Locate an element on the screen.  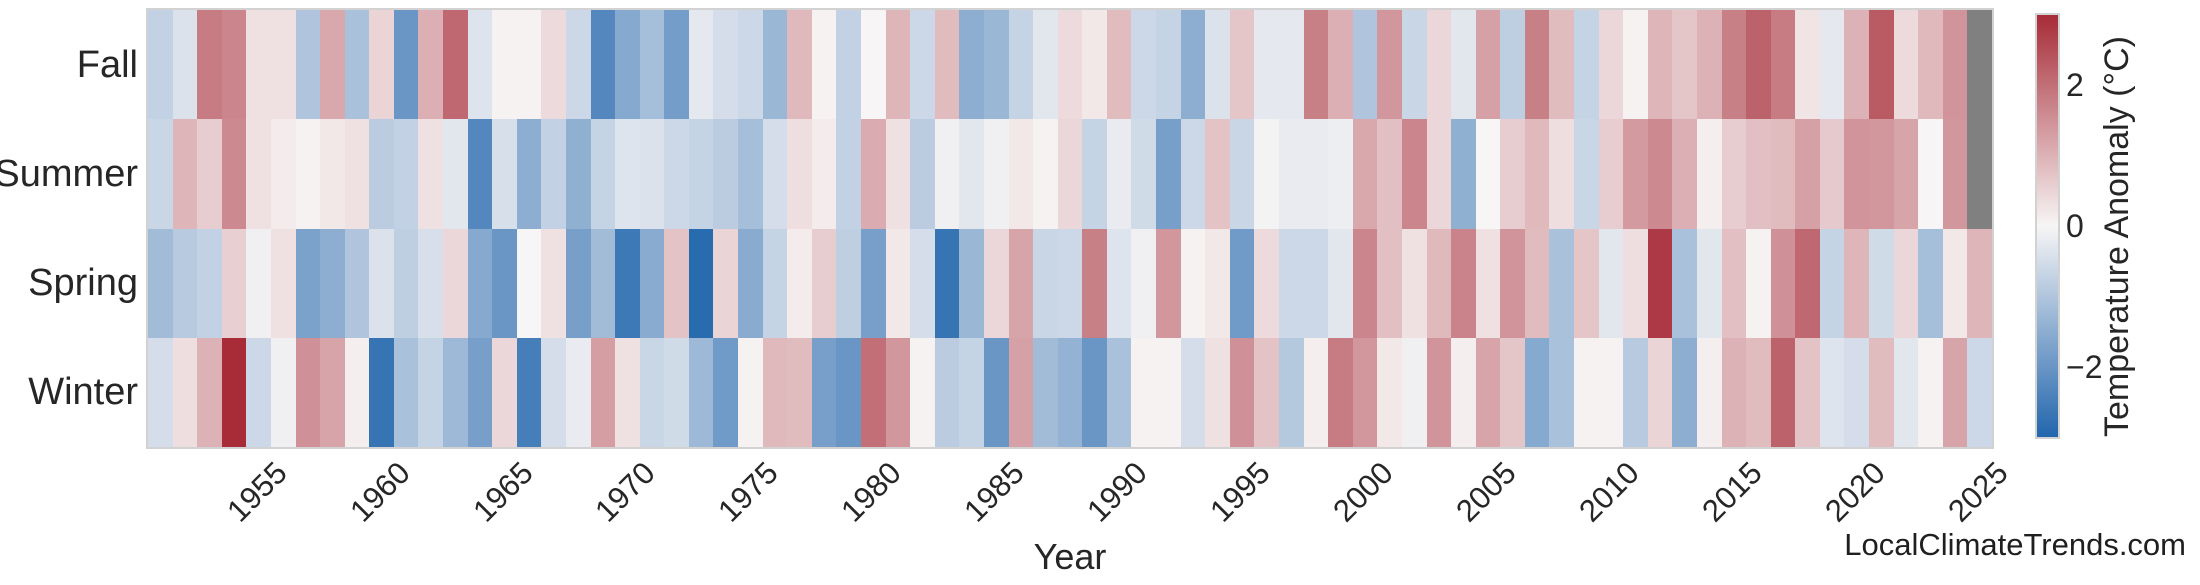
x-tick-label: 2025 is located at coordinates (1977, 492).